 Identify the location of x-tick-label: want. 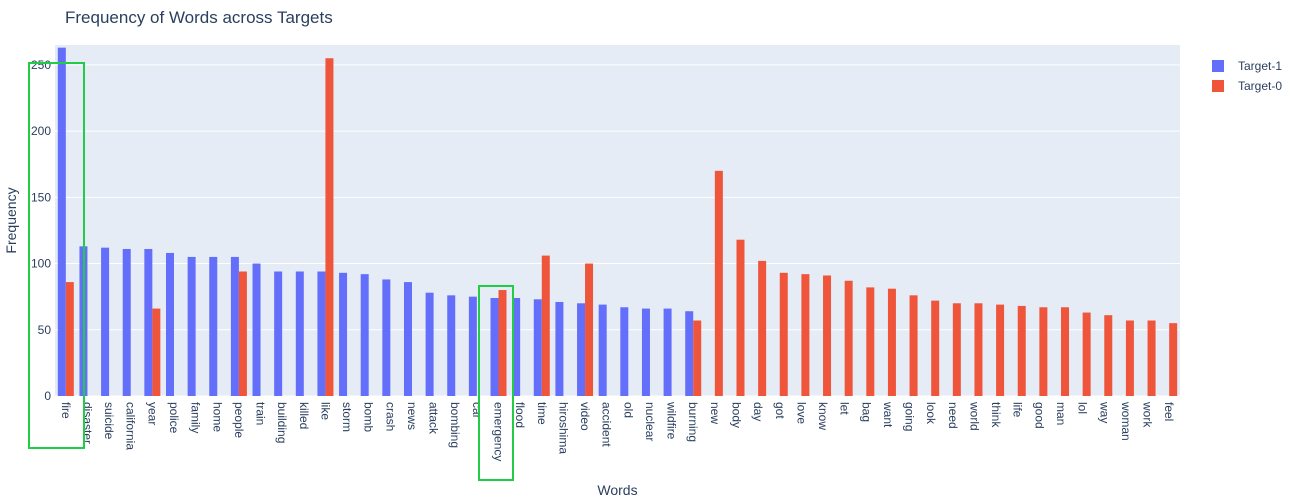
(888, 414).